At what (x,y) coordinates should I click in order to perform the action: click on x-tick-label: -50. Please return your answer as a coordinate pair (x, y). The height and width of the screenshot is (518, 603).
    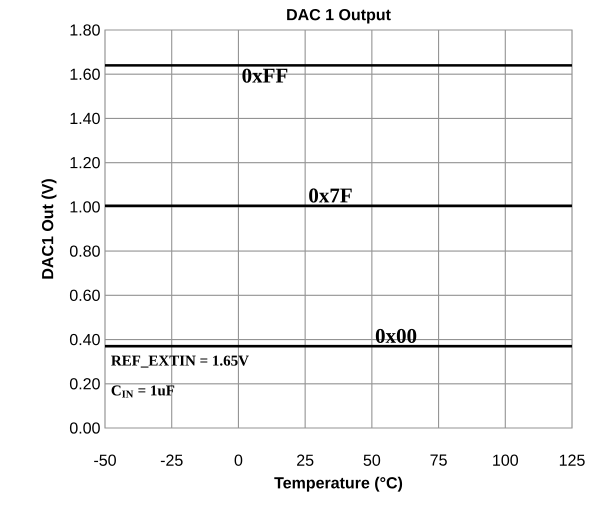
    Looking at the image, I should click on (105, 460).